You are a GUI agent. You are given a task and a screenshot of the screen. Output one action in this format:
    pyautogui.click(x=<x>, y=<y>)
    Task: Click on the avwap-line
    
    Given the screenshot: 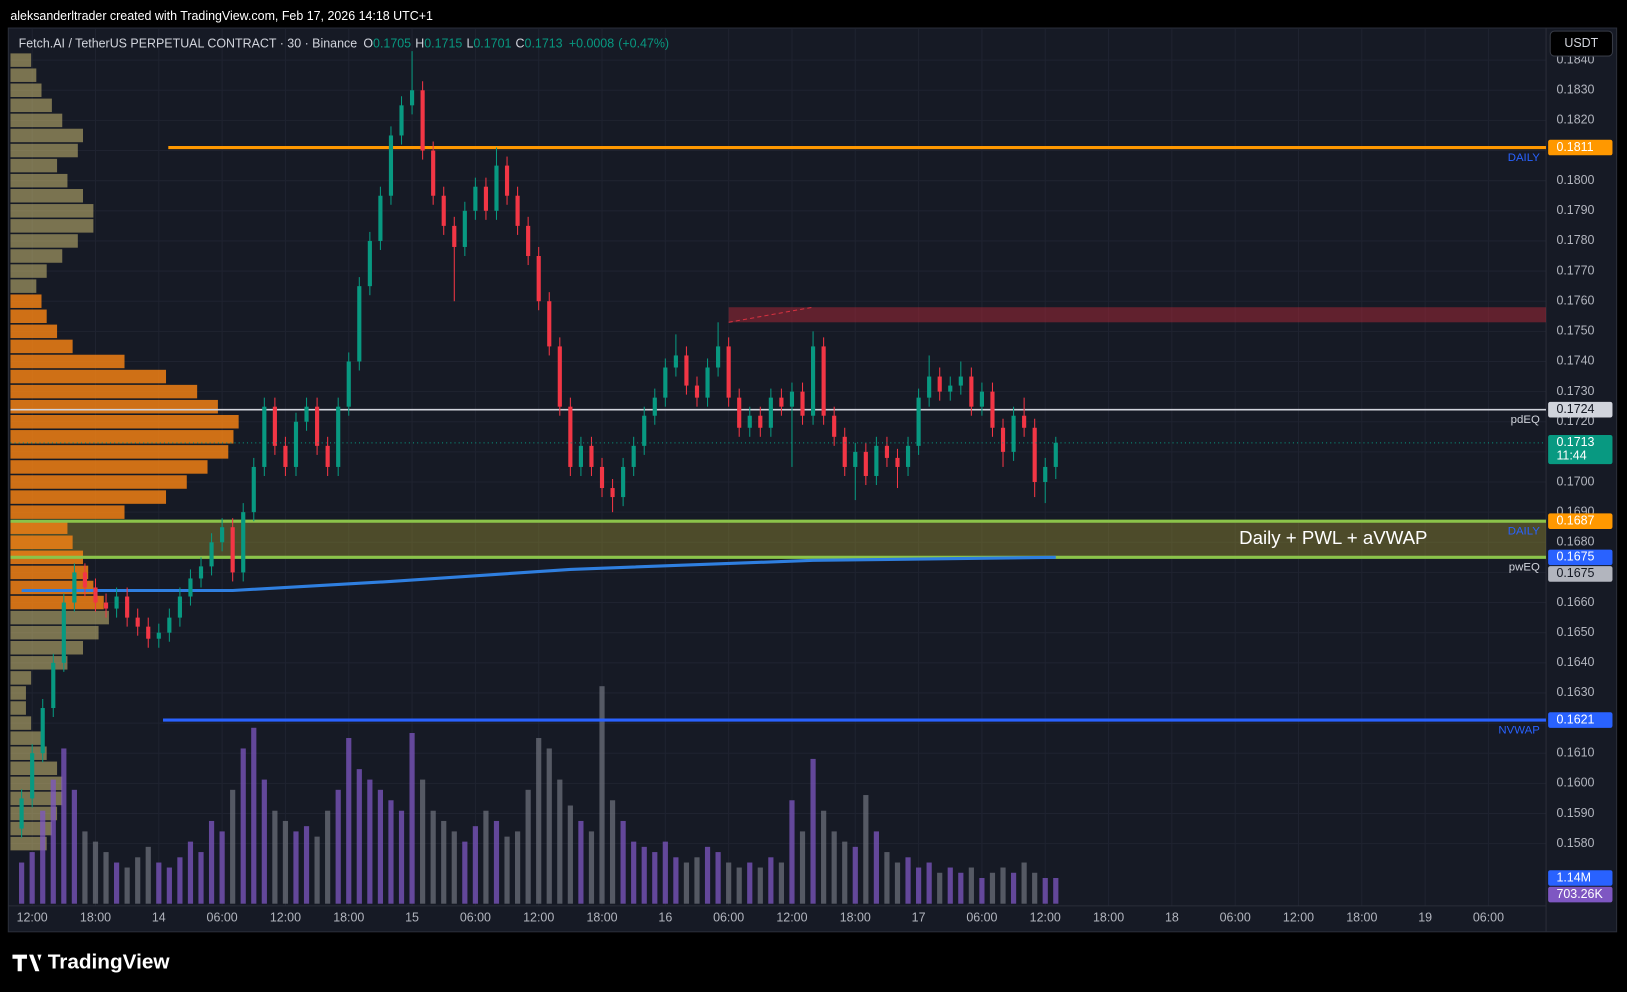 What is the action you would take?
    pyautogui.click(x=538, y=574)
    